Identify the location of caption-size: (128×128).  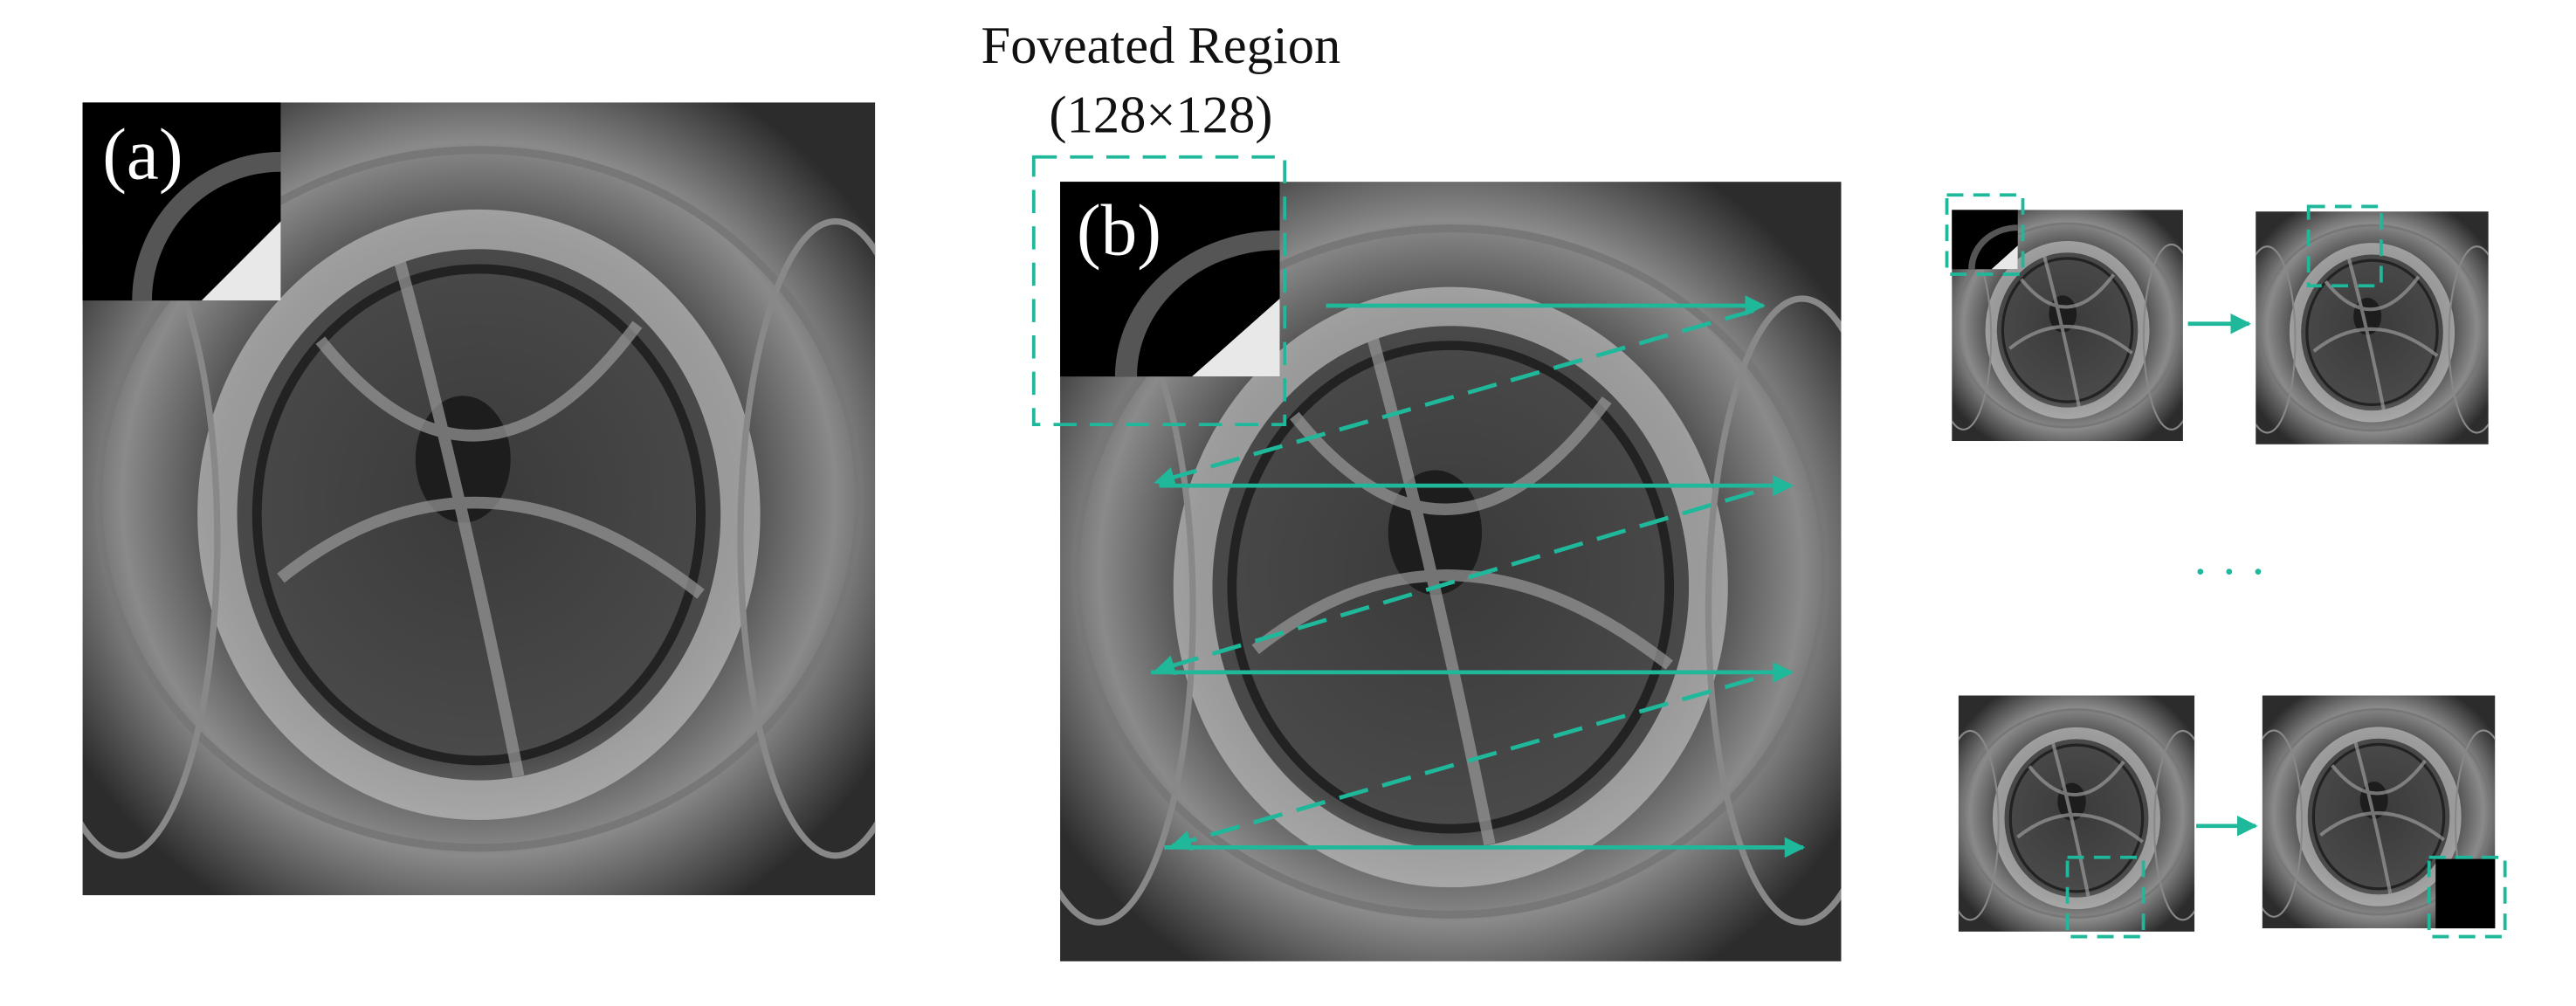
(1160, 115).